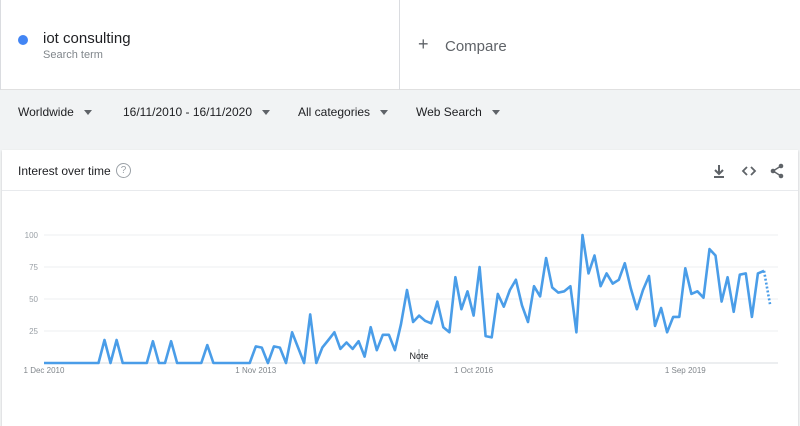 This screenshot has height=426, width=800. What do you see at coordinates (32, 235) in the screenshot?
I see `y-tick-label: 100` at bounding box center [32, 235].